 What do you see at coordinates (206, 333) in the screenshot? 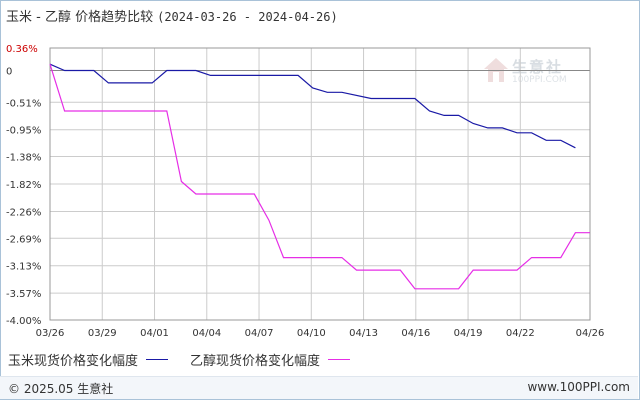
I see `x-tick-label: 04/04` at bounding box center [206, 333].